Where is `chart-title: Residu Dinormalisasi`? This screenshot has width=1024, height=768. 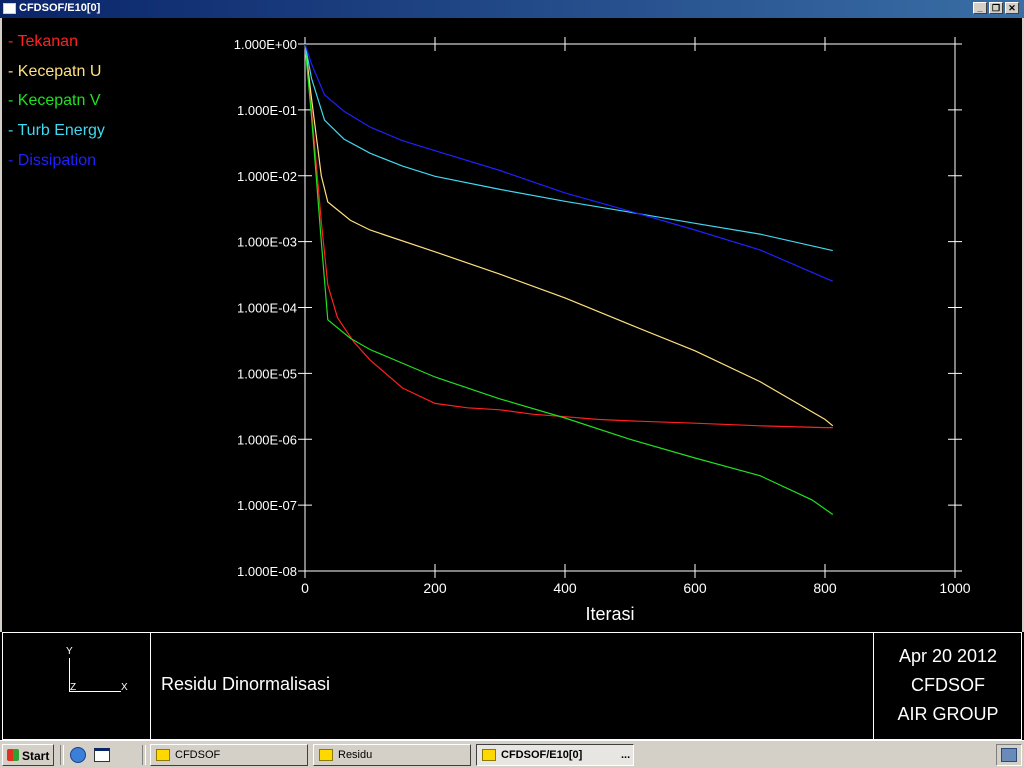
chart-title: Residu Dinormalisasi is located at coordinates (246, 684).